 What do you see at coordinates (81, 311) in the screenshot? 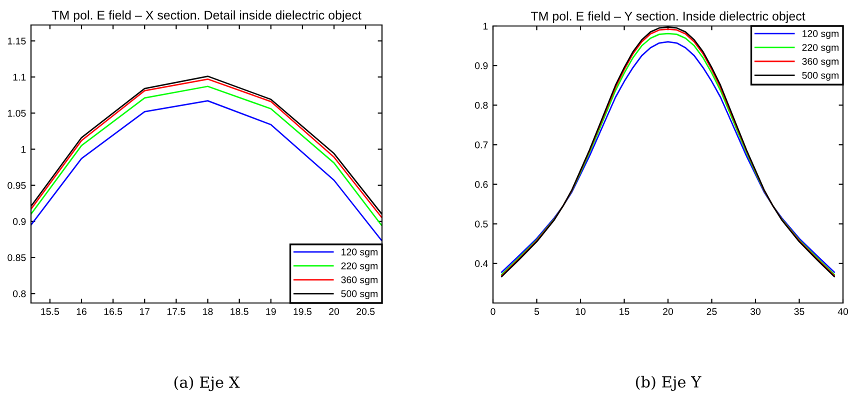
I see `x-tick-label: 16` at bounding box center [81, 311].